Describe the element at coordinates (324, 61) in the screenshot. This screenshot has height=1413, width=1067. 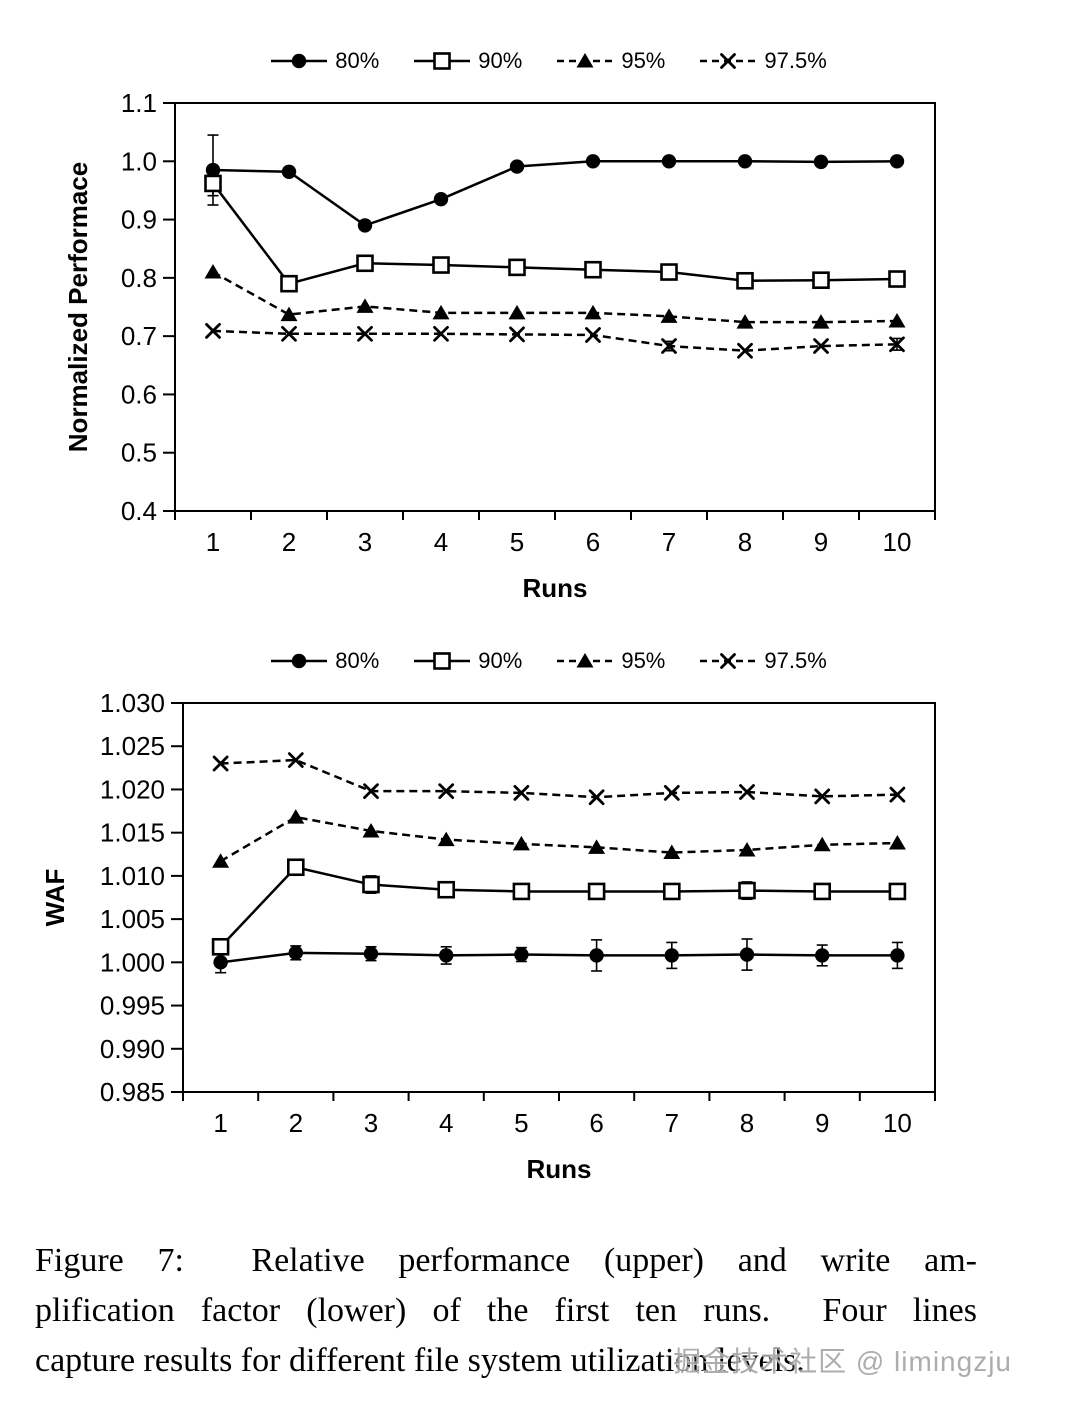
I see `legend-item-80%: 80%` at that location.